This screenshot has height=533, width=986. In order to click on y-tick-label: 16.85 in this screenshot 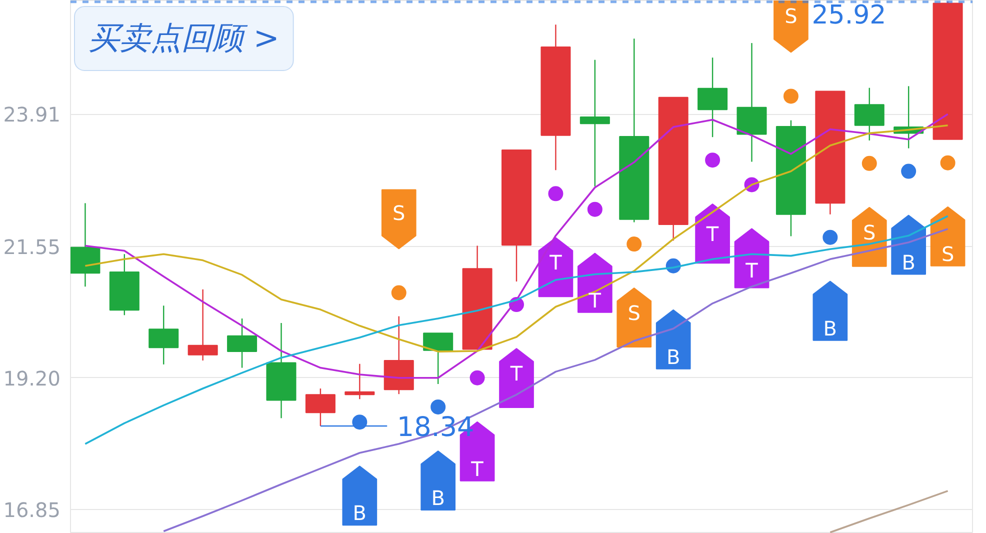, I will do `click(32, 510)`.